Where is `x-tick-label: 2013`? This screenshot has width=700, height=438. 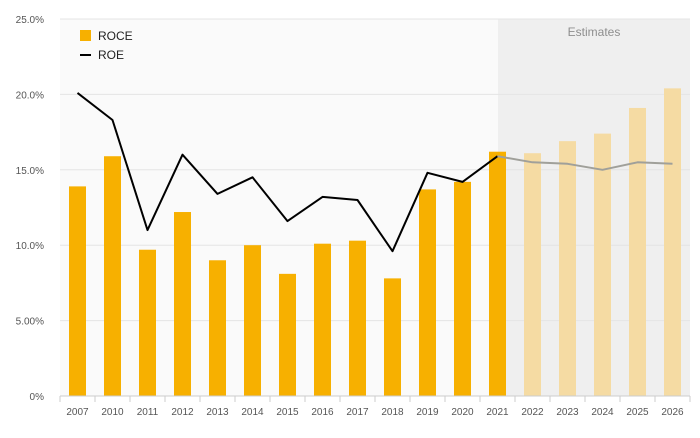 x-tick-label: 2013 is located at coordinates (217, 412).